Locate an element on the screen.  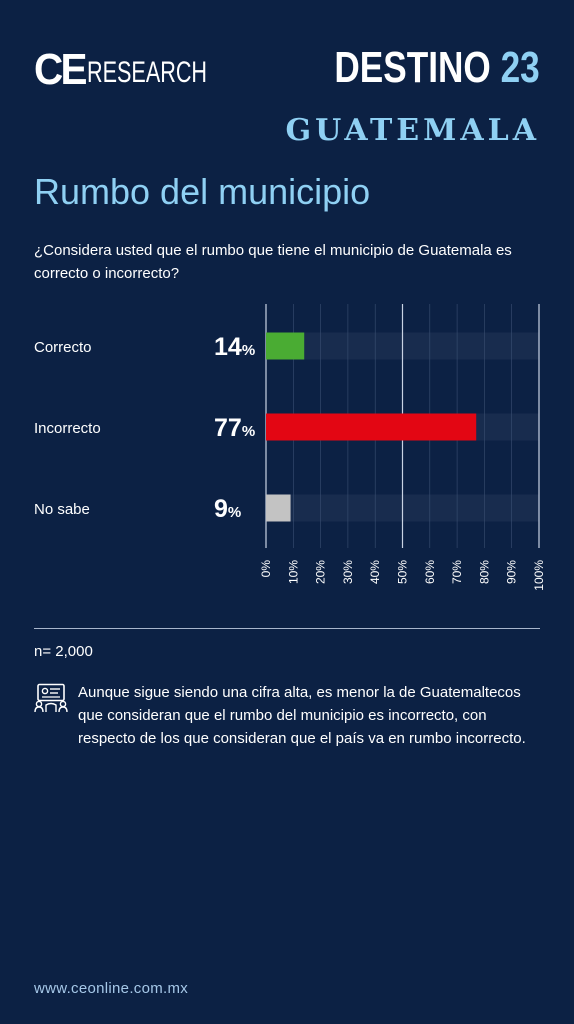
destino-logo: DESTINO 23 is located at coordinates (437, 68).